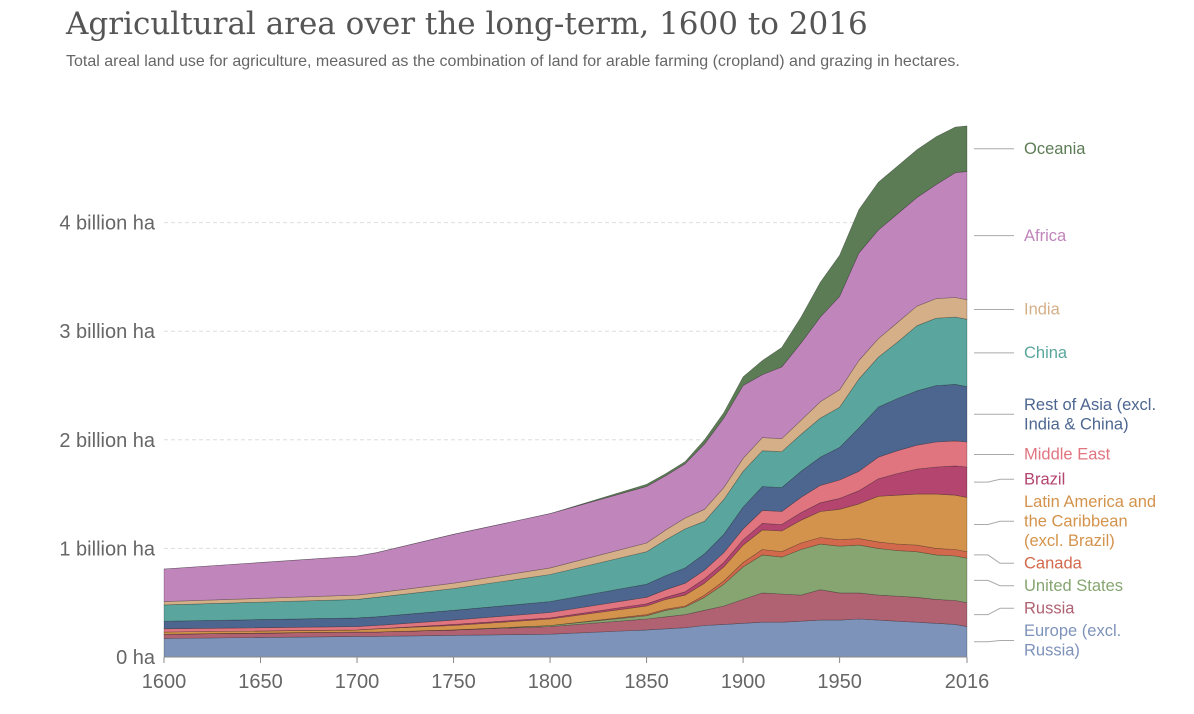 The width and height of the screenshot is (1194, 714). Describe the element at coordinates (1090, 405) in the screenshot. I see `legend-label-line: Rest of Asia (excl.` at that location.